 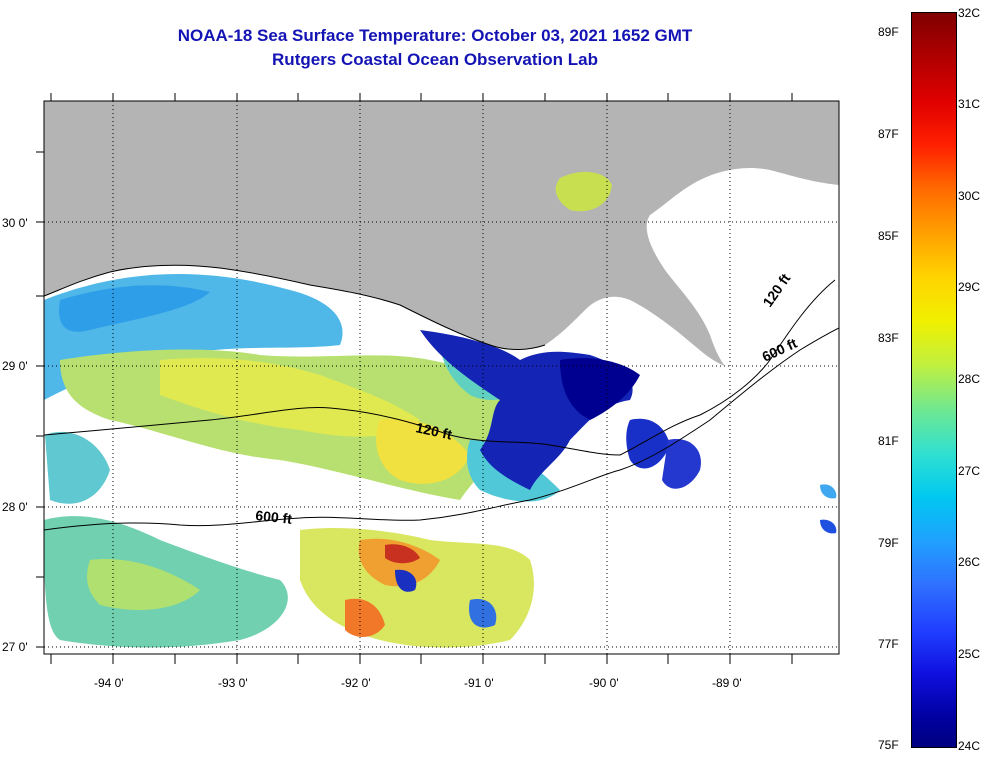 I want to click on fahrenheit-label: 75F, so click(x=888, y=745).